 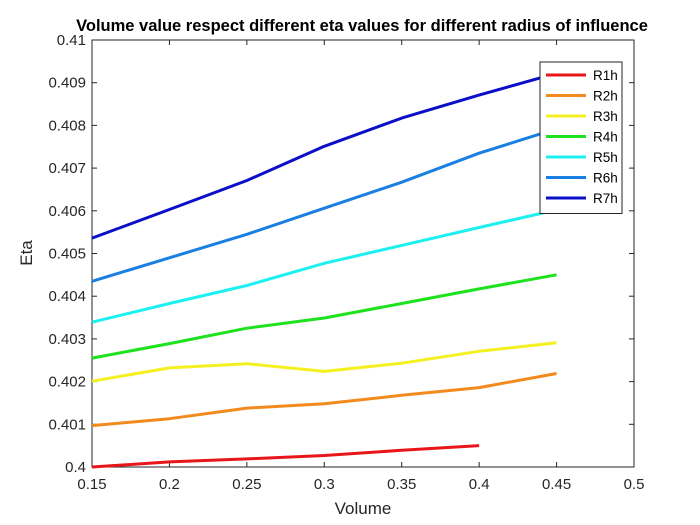 What do you see at coordinates (67, 83) in the screenshot?
I see `y-tick-label: 0.409` at bounding box center [67, 83].